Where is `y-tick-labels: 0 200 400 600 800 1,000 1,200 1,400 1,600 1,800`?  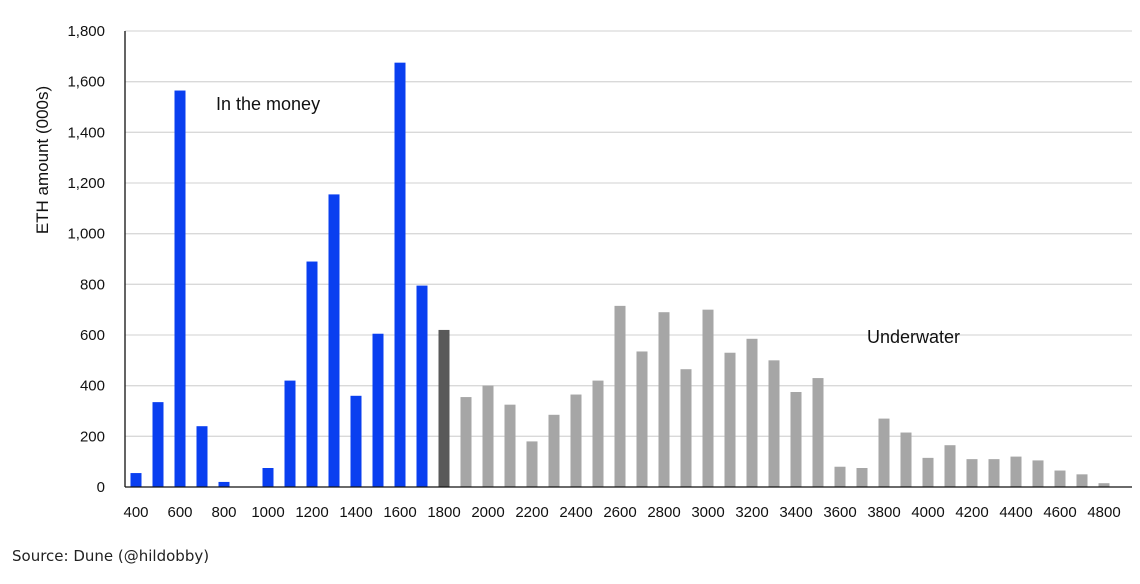
y-tick-labels: 0 200 400 600 800 1,000 1,200 1,400 1,600 1,800 is located at coordinates (86, 259).